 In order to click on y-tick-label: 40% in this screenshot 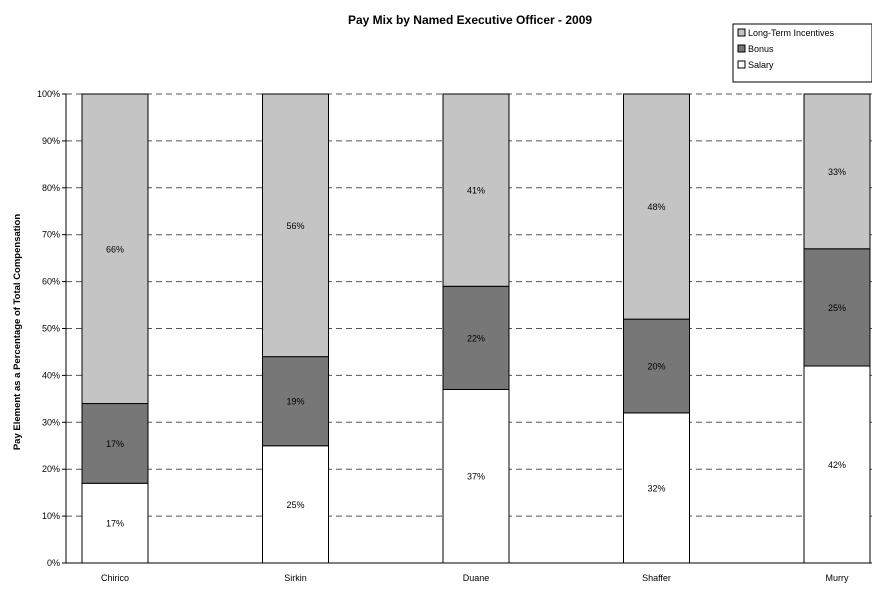, I will do `click(51, 375)`.